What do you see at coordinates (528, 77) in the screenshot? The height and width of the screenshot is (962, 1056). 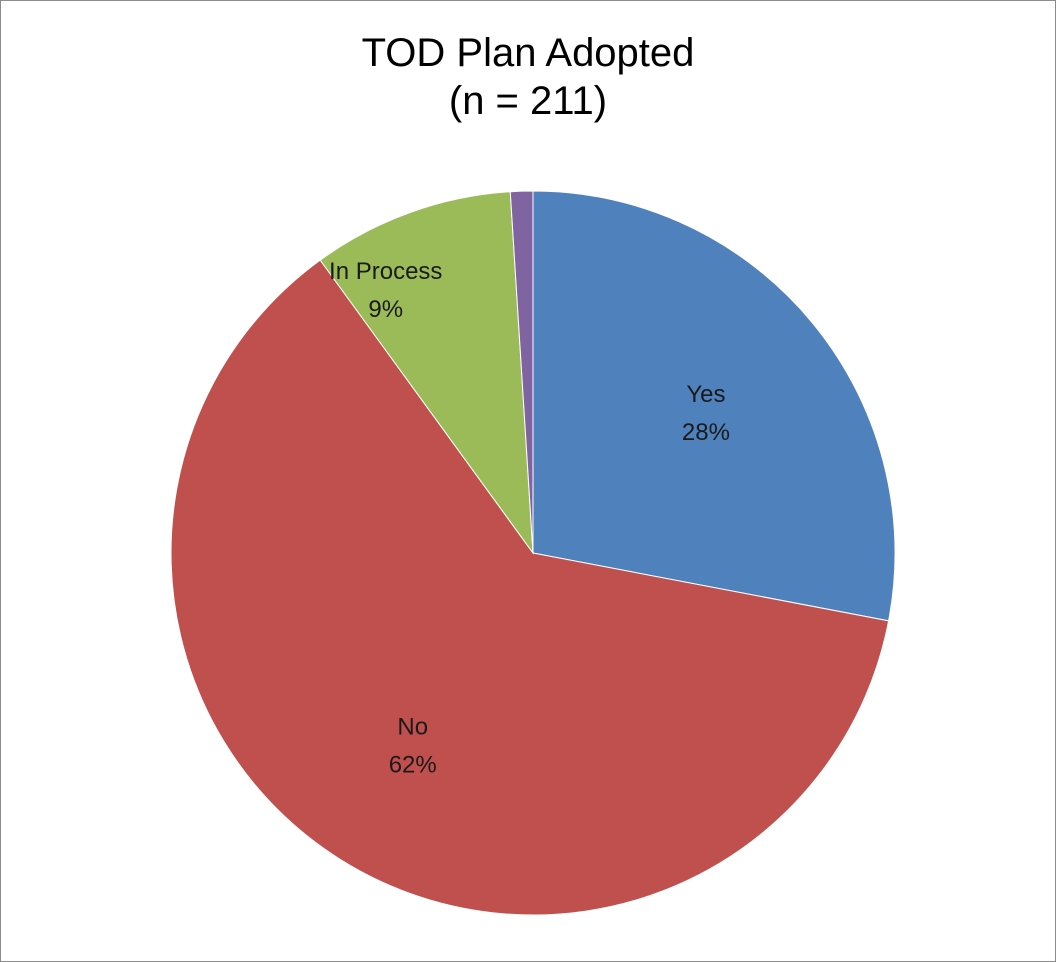 I see `chart-title: TOD Plan Adopted (n = 211)` at bounding box center [528, 77].